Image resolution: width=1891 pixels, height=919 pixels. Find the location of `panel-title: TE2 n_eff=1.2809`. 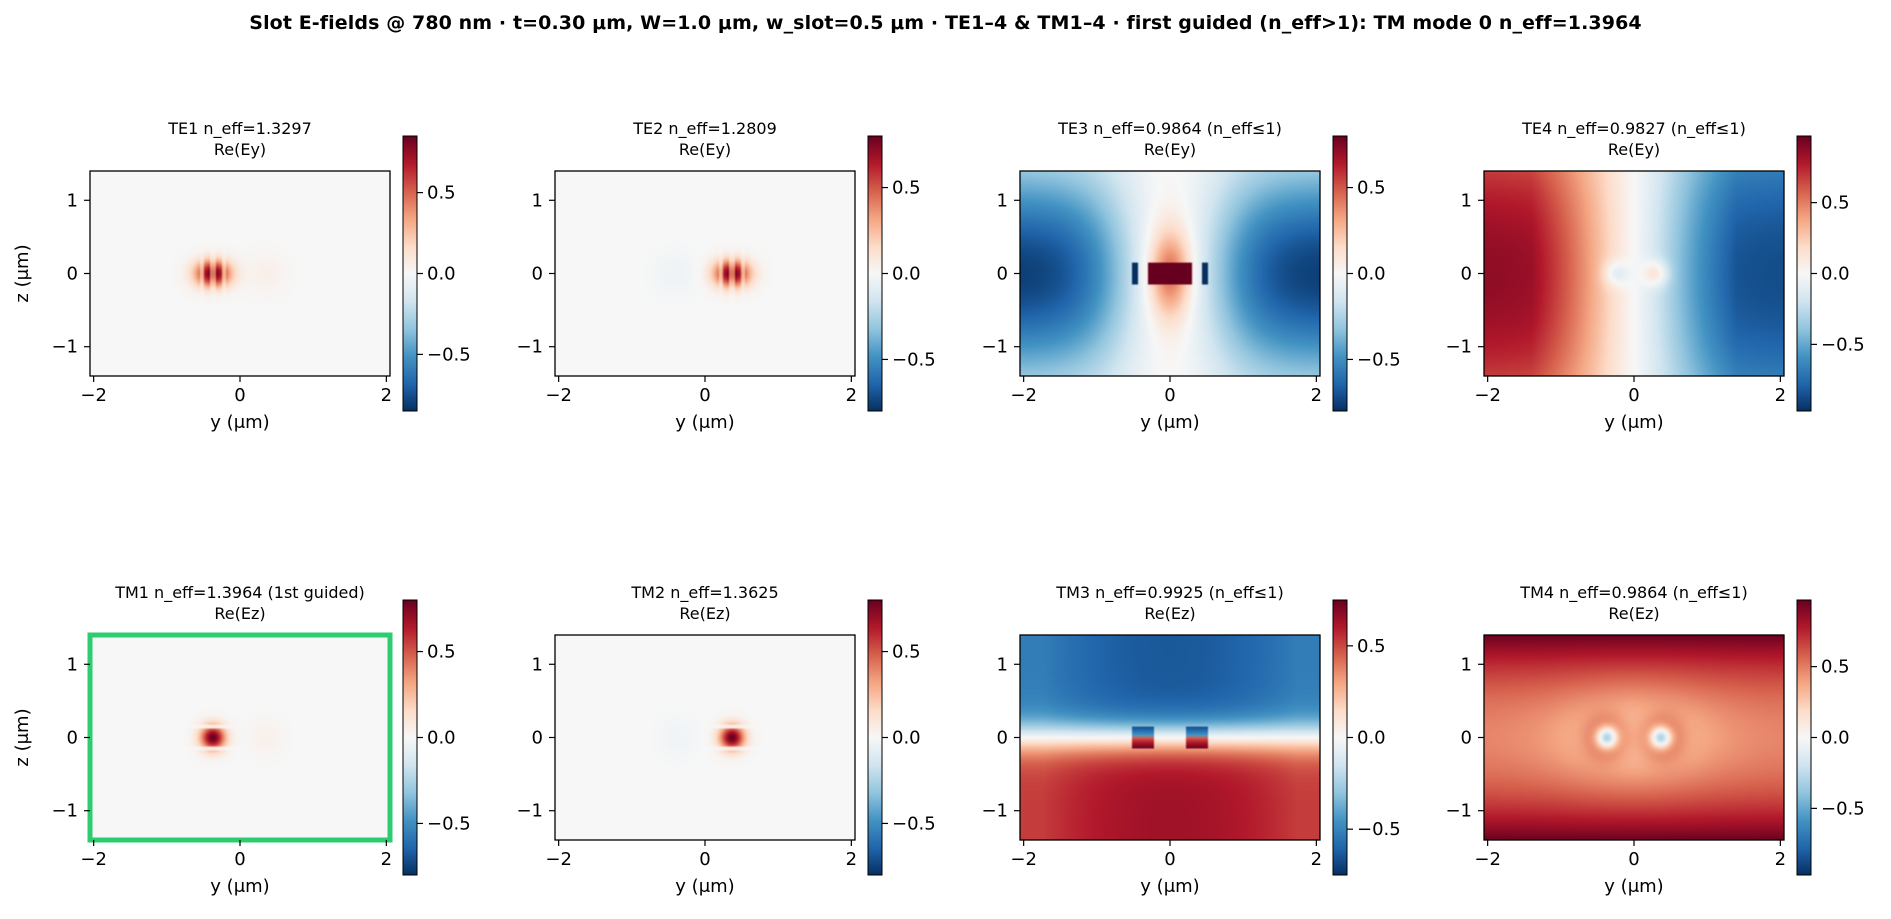

panel-title: TE2 n_eff=1.2809 is located at coordinates (704, 129).